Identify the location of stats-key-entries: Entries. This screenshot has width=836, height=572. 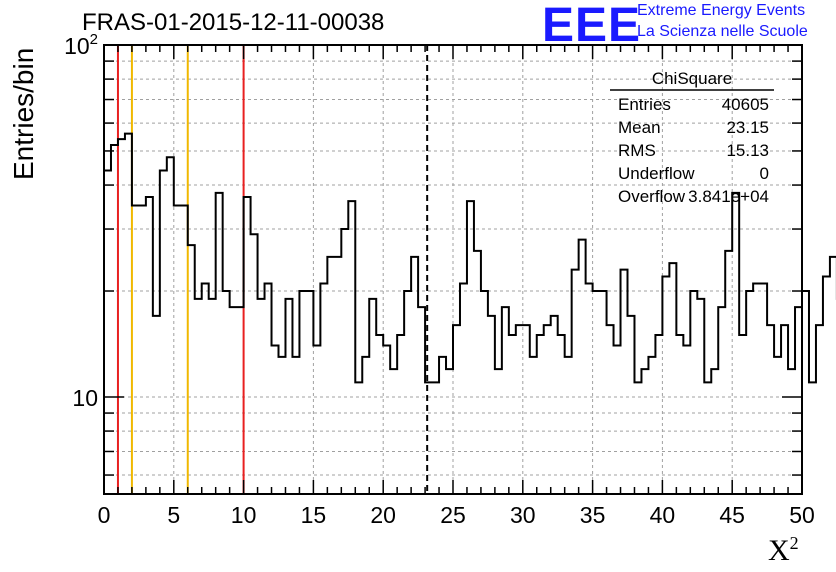
(644, 104).